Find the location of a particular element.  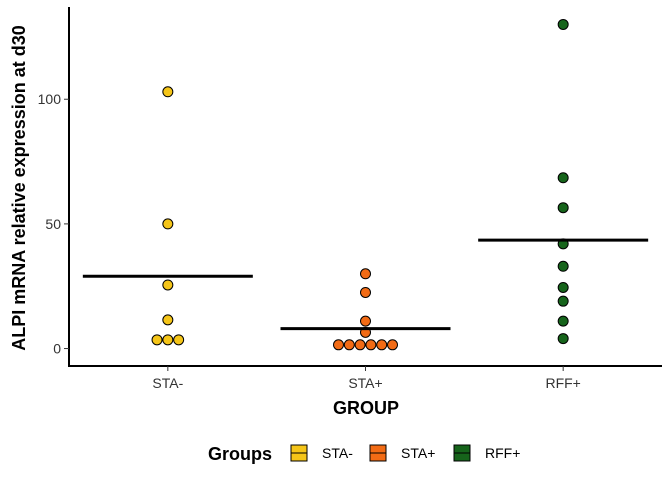

legend-title: Groups is located at coordinates (240, 454).